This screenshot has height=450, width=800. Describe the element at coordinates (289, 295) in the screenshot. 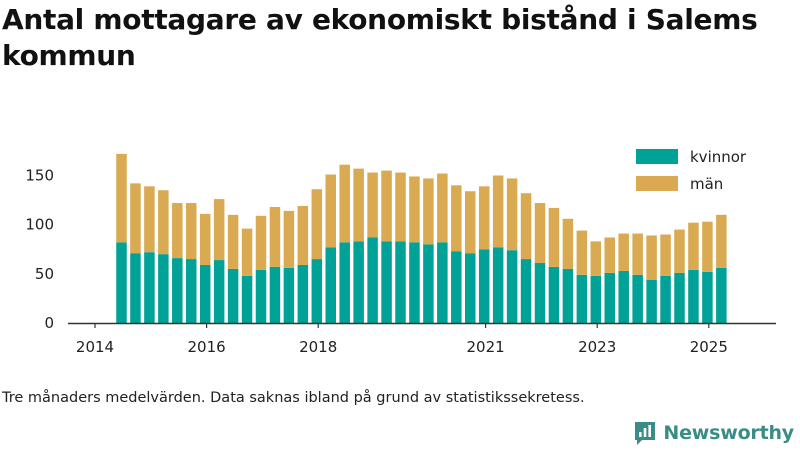

I see `bar-kvinnor-2017-Q2` at that location.